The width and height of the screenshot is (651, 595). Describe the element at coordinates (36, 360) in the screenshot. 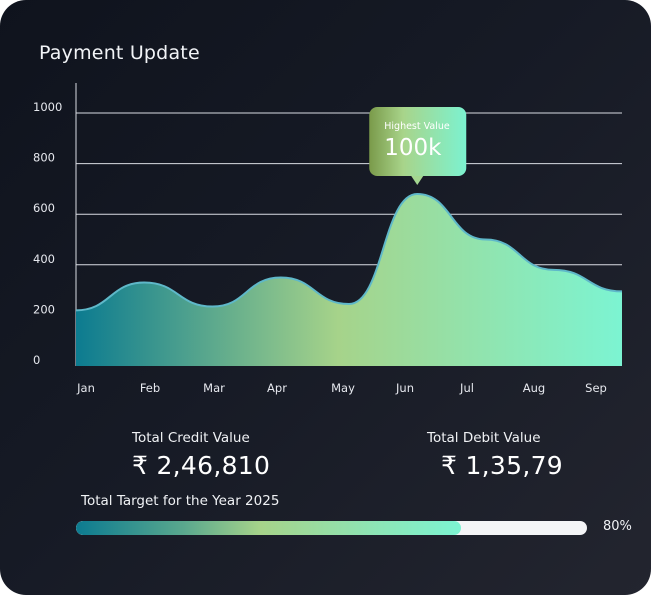

I see `y-tick-label: 0` at that location.